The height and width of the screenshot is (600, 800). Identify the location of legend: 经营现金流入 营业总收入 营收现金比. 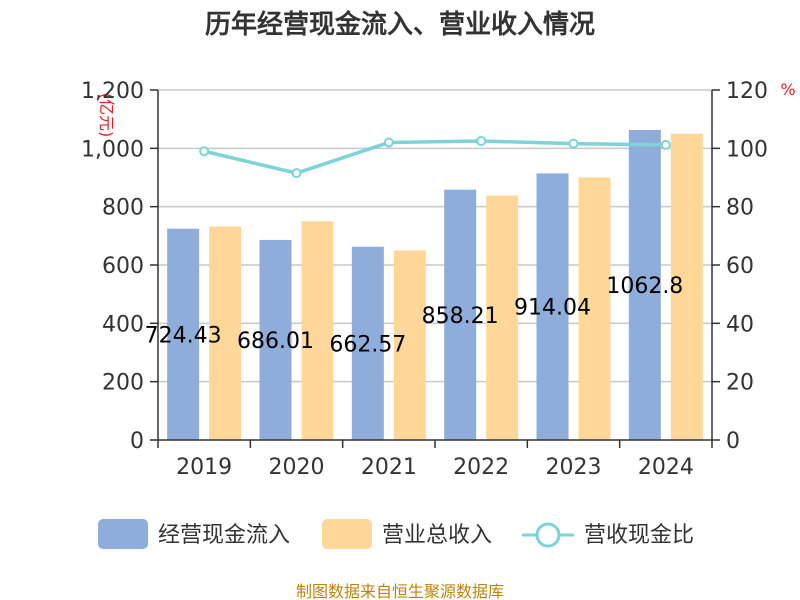
(396, 534).